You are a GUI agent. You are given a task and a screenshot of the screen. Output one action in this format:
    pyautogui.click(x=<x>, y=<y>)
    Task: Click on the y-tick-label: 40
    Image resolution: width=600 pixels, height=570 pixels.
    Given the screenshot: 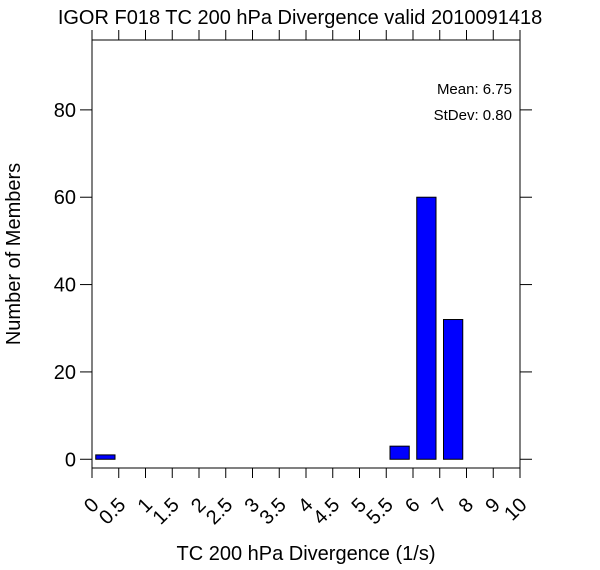 What is the action you would take?
    pyautogui.click(x=65, y=286)
    